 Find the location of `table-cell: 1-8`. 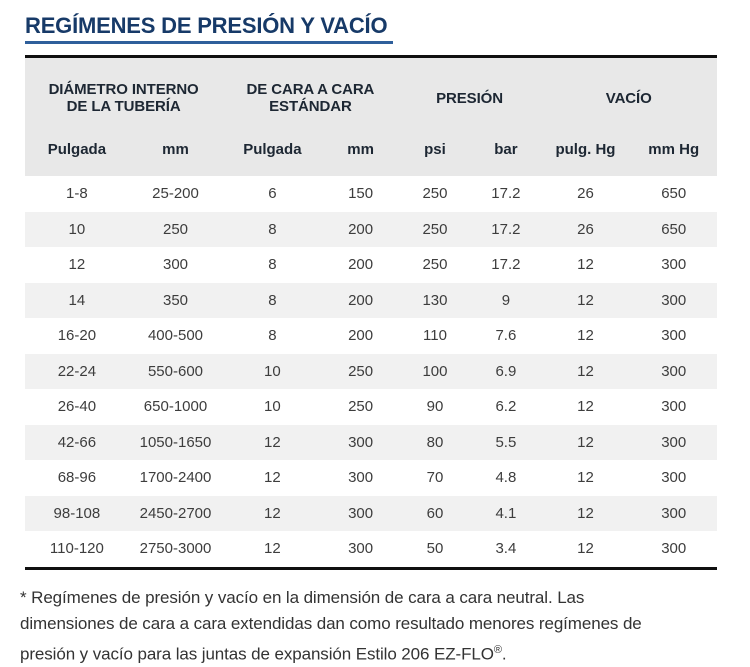

table-cell: 1-8 is located at coordinates (77, 194).